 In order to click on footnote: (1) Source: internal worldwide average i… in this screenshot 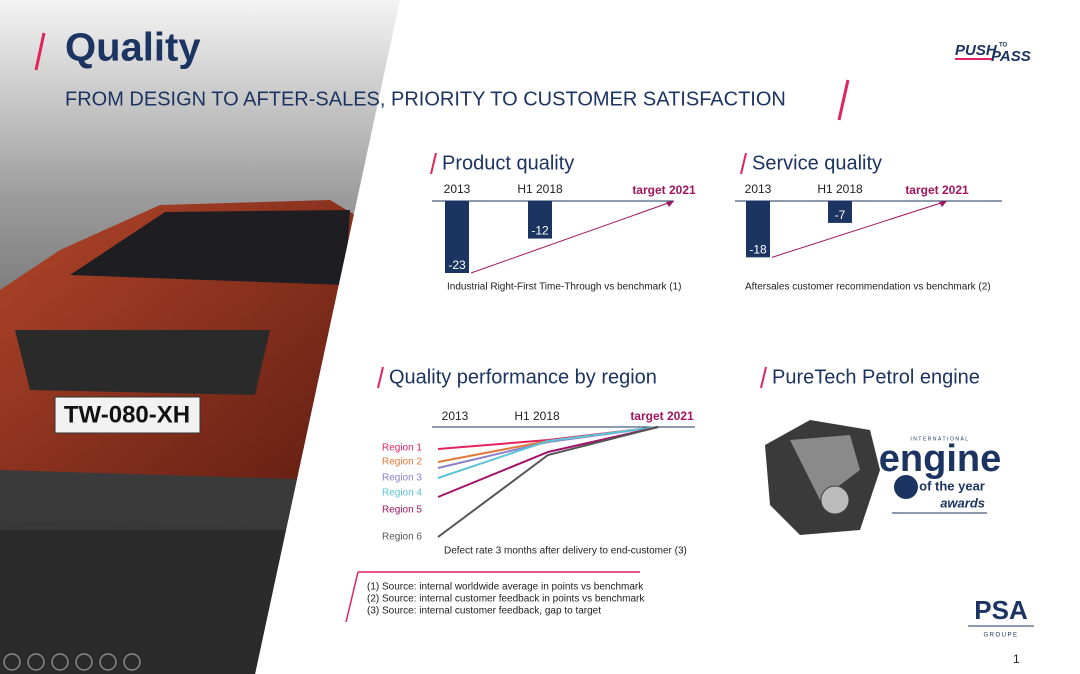, I will do `click(505, 587)`.